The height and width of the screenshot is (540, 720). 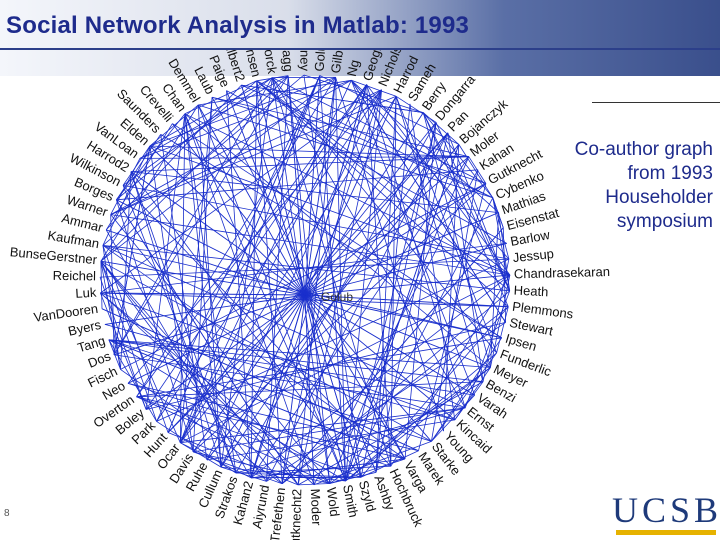 I want to click on logo-accent-bar, so click(x=666, y=532).